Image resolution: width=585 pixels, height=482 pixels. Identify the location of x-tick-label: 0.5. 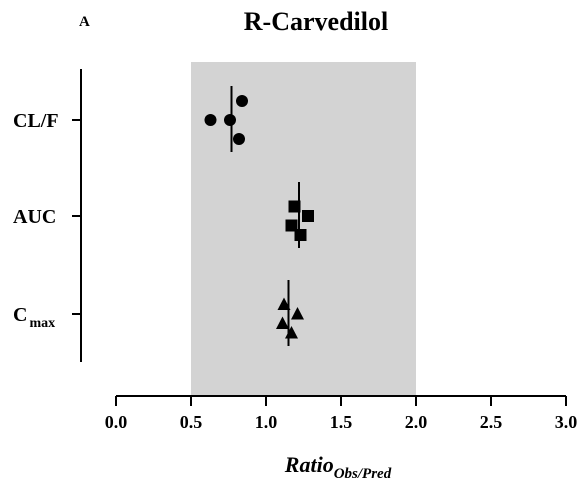
(191, 422).